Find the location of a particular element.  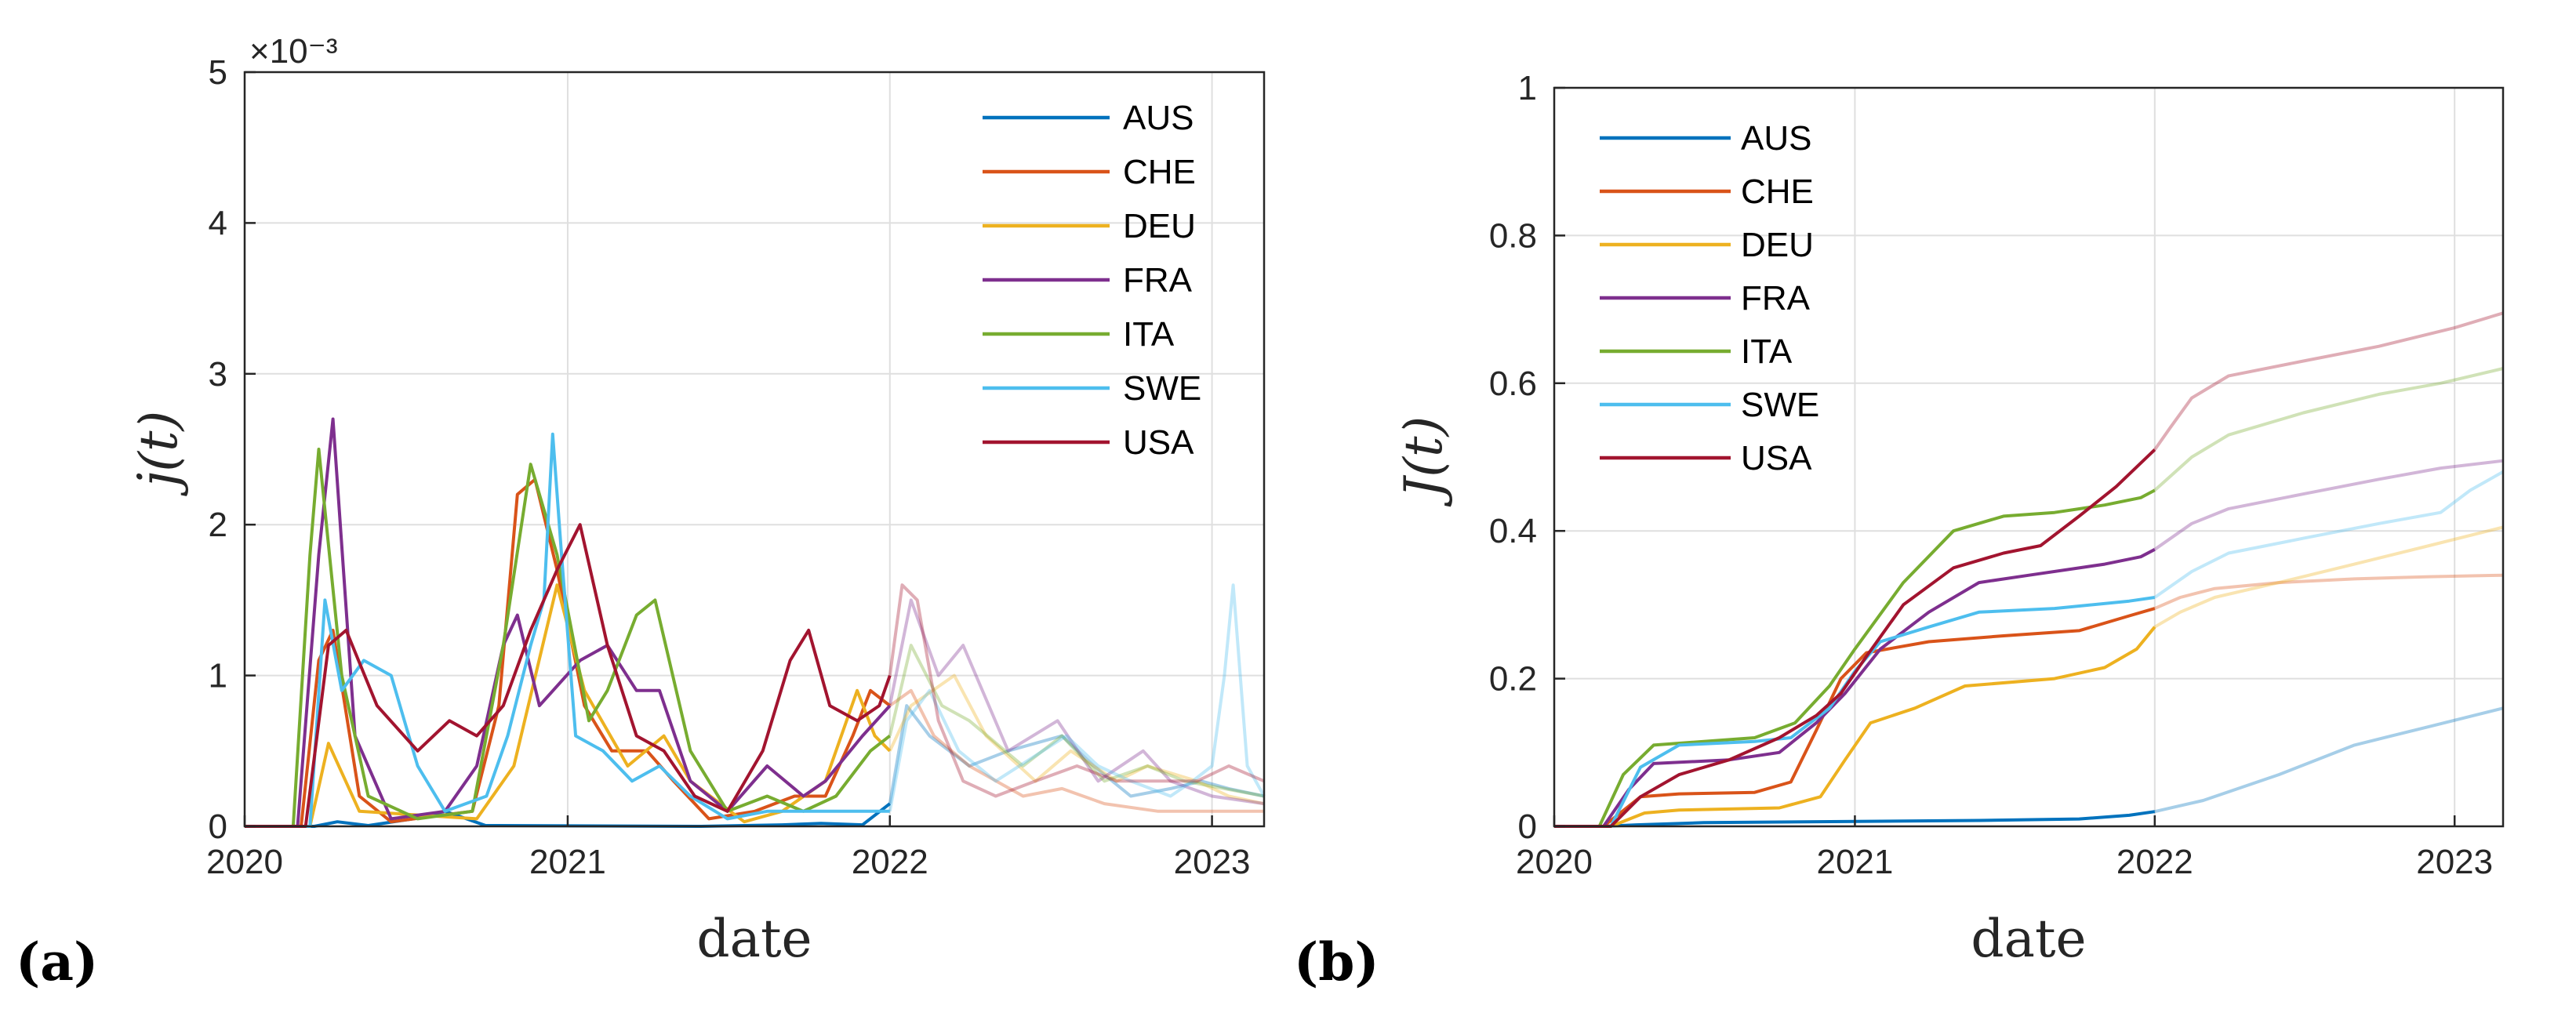

panel-b-x-axis-label: date is located at coordinates (2028, 939).